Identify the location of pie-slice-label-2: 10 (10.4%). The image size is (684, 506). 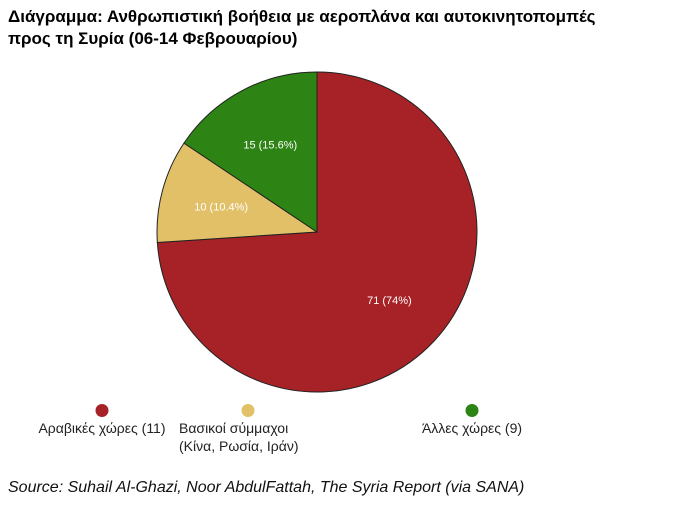
(221, 207).